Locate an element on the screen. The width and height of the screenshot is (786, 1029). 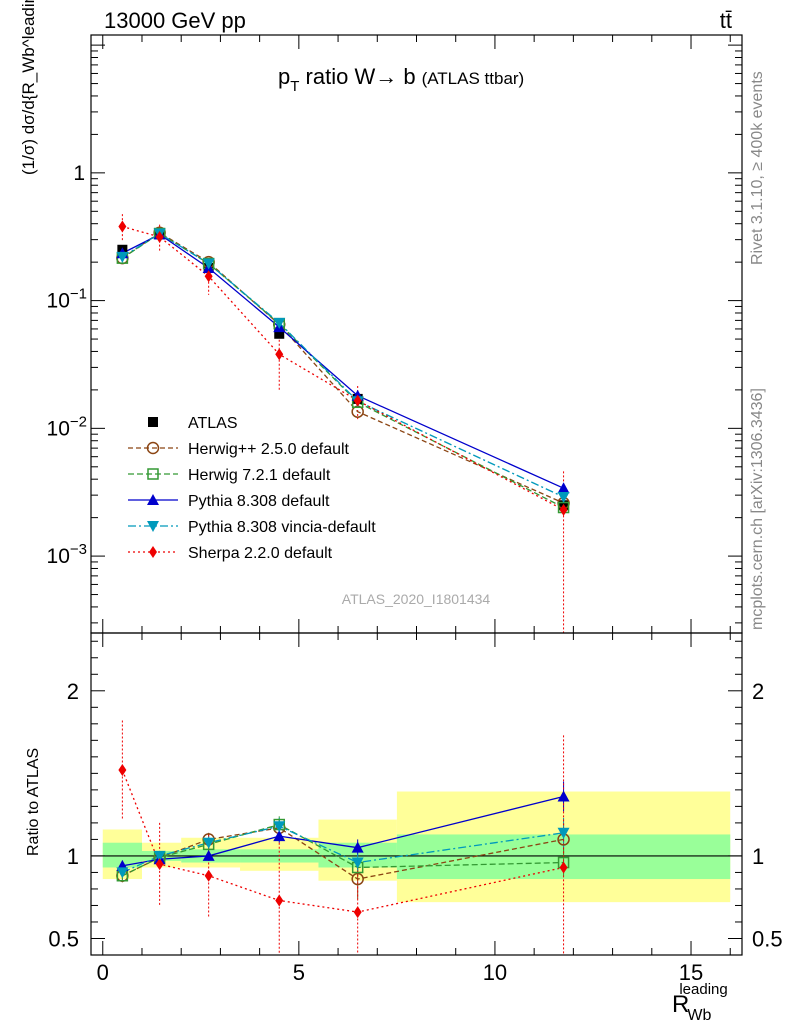
main-y-tick-label: 10⁻¹ is located at coordinates (67, 299).